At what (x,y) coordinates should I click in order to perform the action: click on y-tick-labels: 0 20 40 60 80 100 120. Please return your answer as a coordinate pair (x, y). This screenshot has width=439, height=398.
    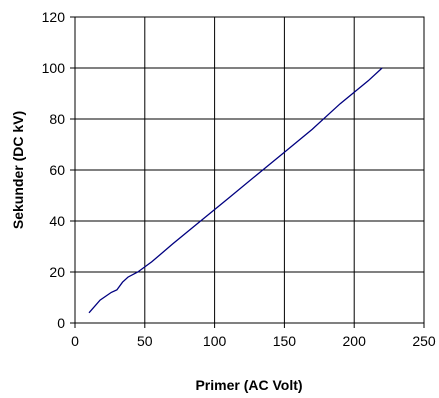
    Looking at the image, I should click on (54, 170).